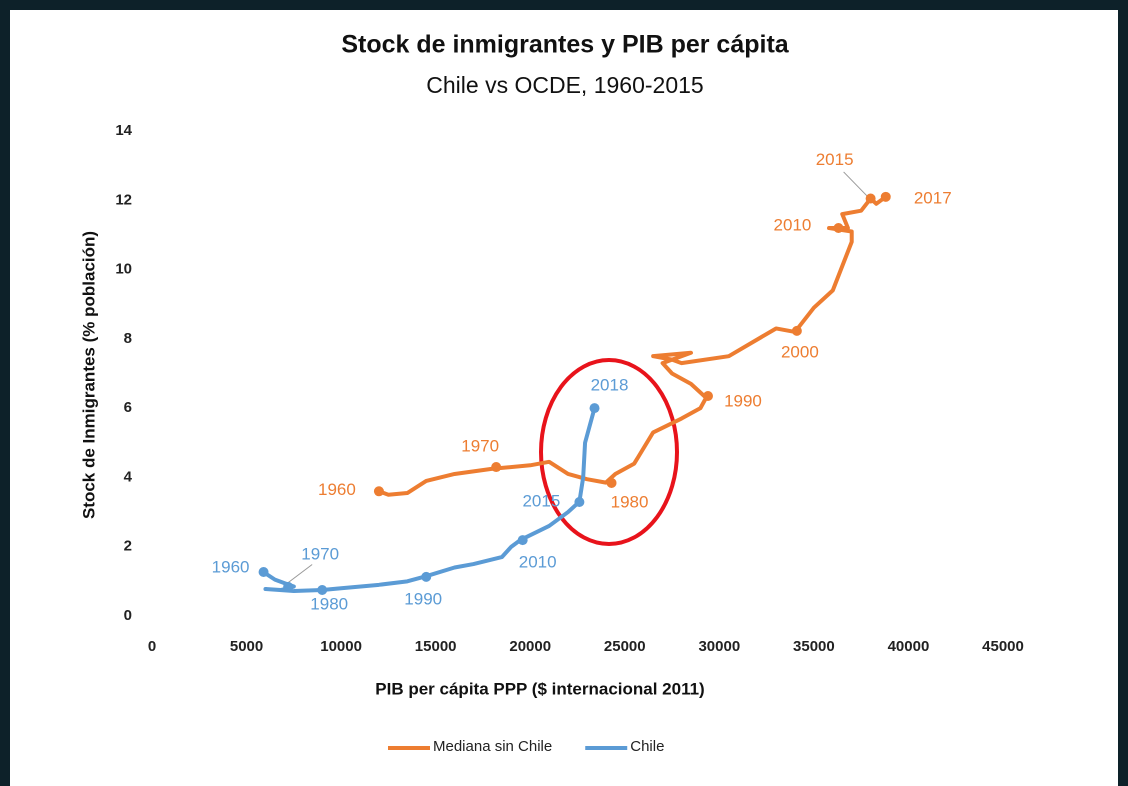 The height and width of the screenshot is (786, 1128). Describe the element at coordinates (123, 269) in the screenshot. I see `y-tick-label: 10` at that location.